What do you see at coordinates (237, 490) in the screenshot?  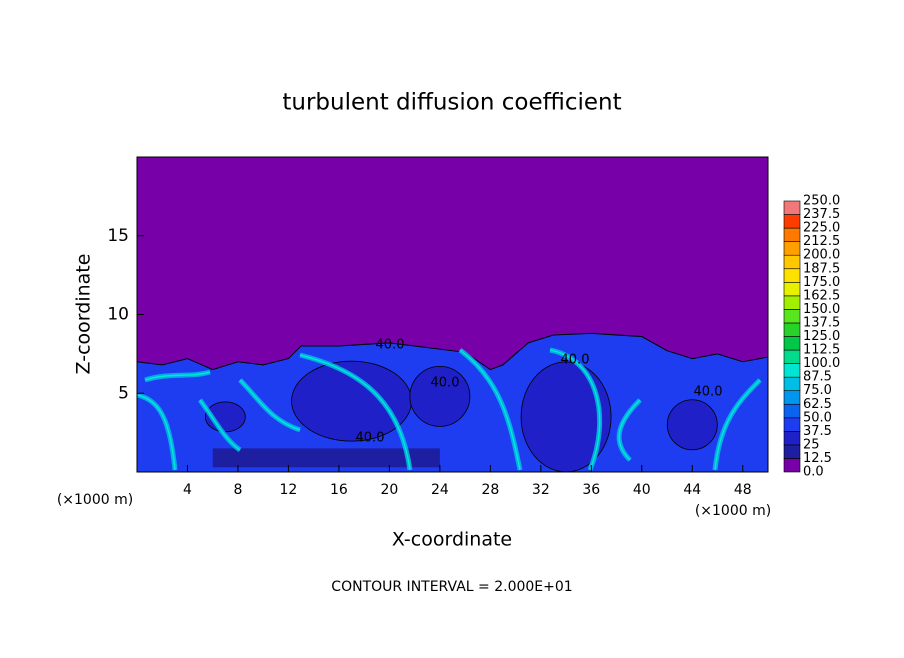 I see `x-tick-label: 8` at bounding box center [237, 490].